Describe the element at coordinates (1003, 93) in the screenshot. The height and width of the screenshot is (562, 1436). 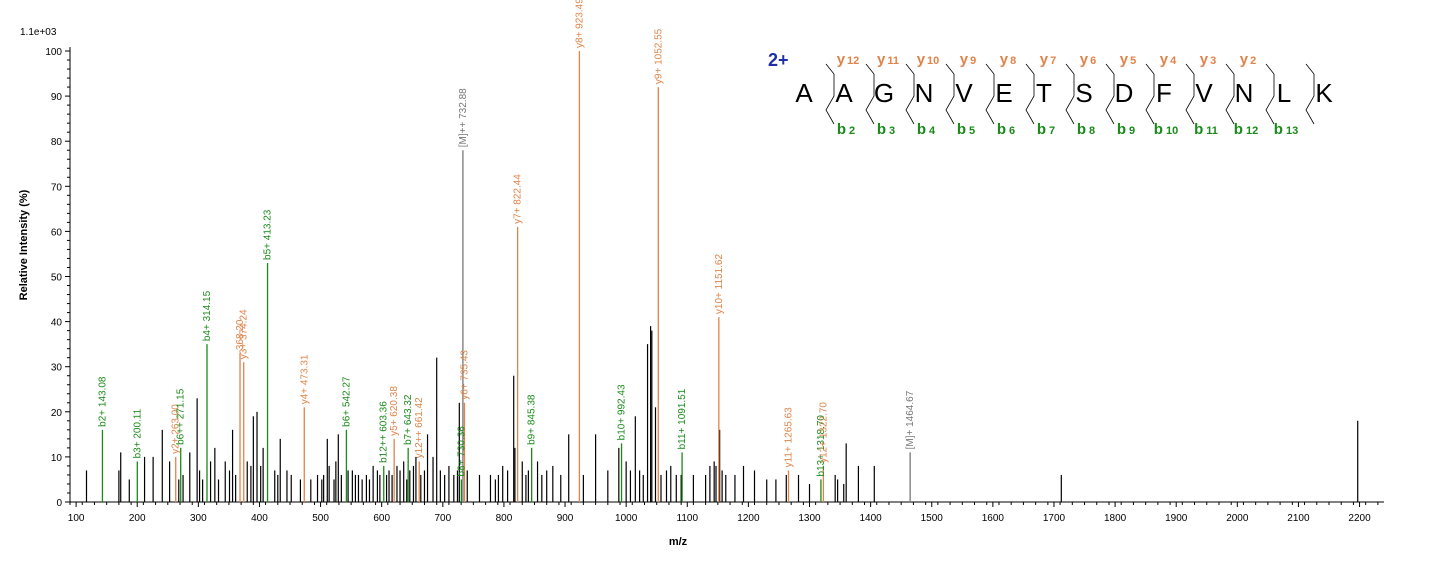
I see `sequence-residue: E` at that location.